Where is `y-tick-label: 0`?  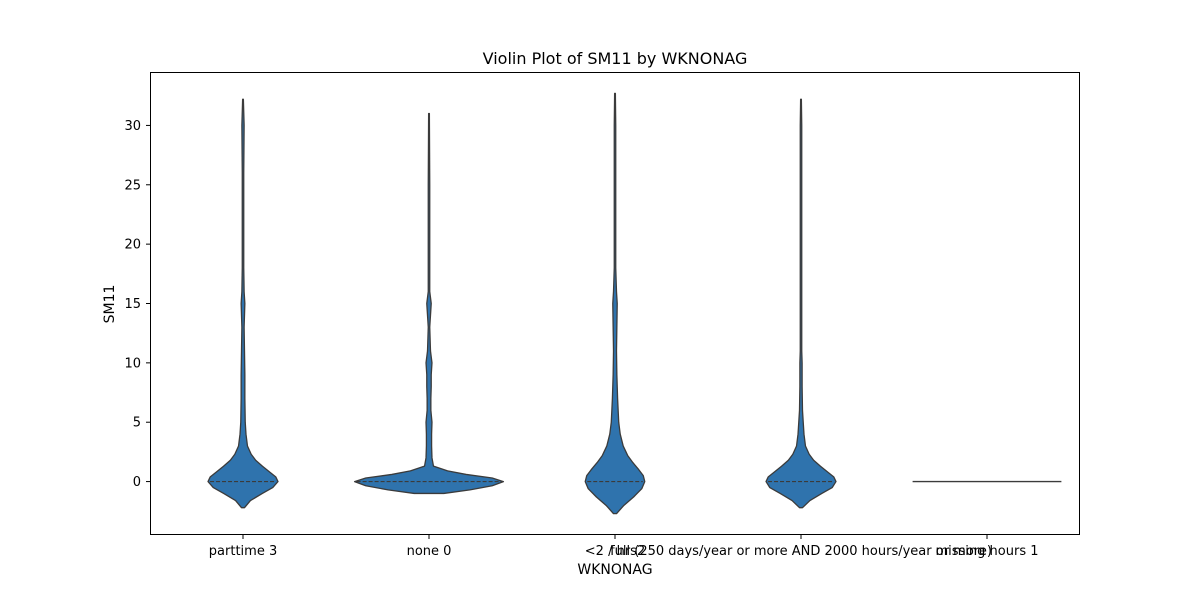
y-tick-label: 0 is located at coordinates (137, 482).